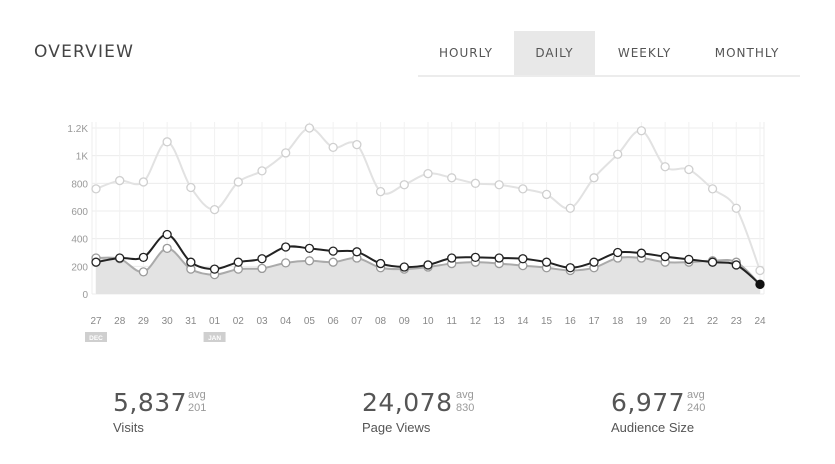 Image resolution: width=835 pixels, height=464 pixels. What do you see at coordinates (476, 321) in the screenshot?
I see `x-tick-label: 12` at bounding box center [476, 321].